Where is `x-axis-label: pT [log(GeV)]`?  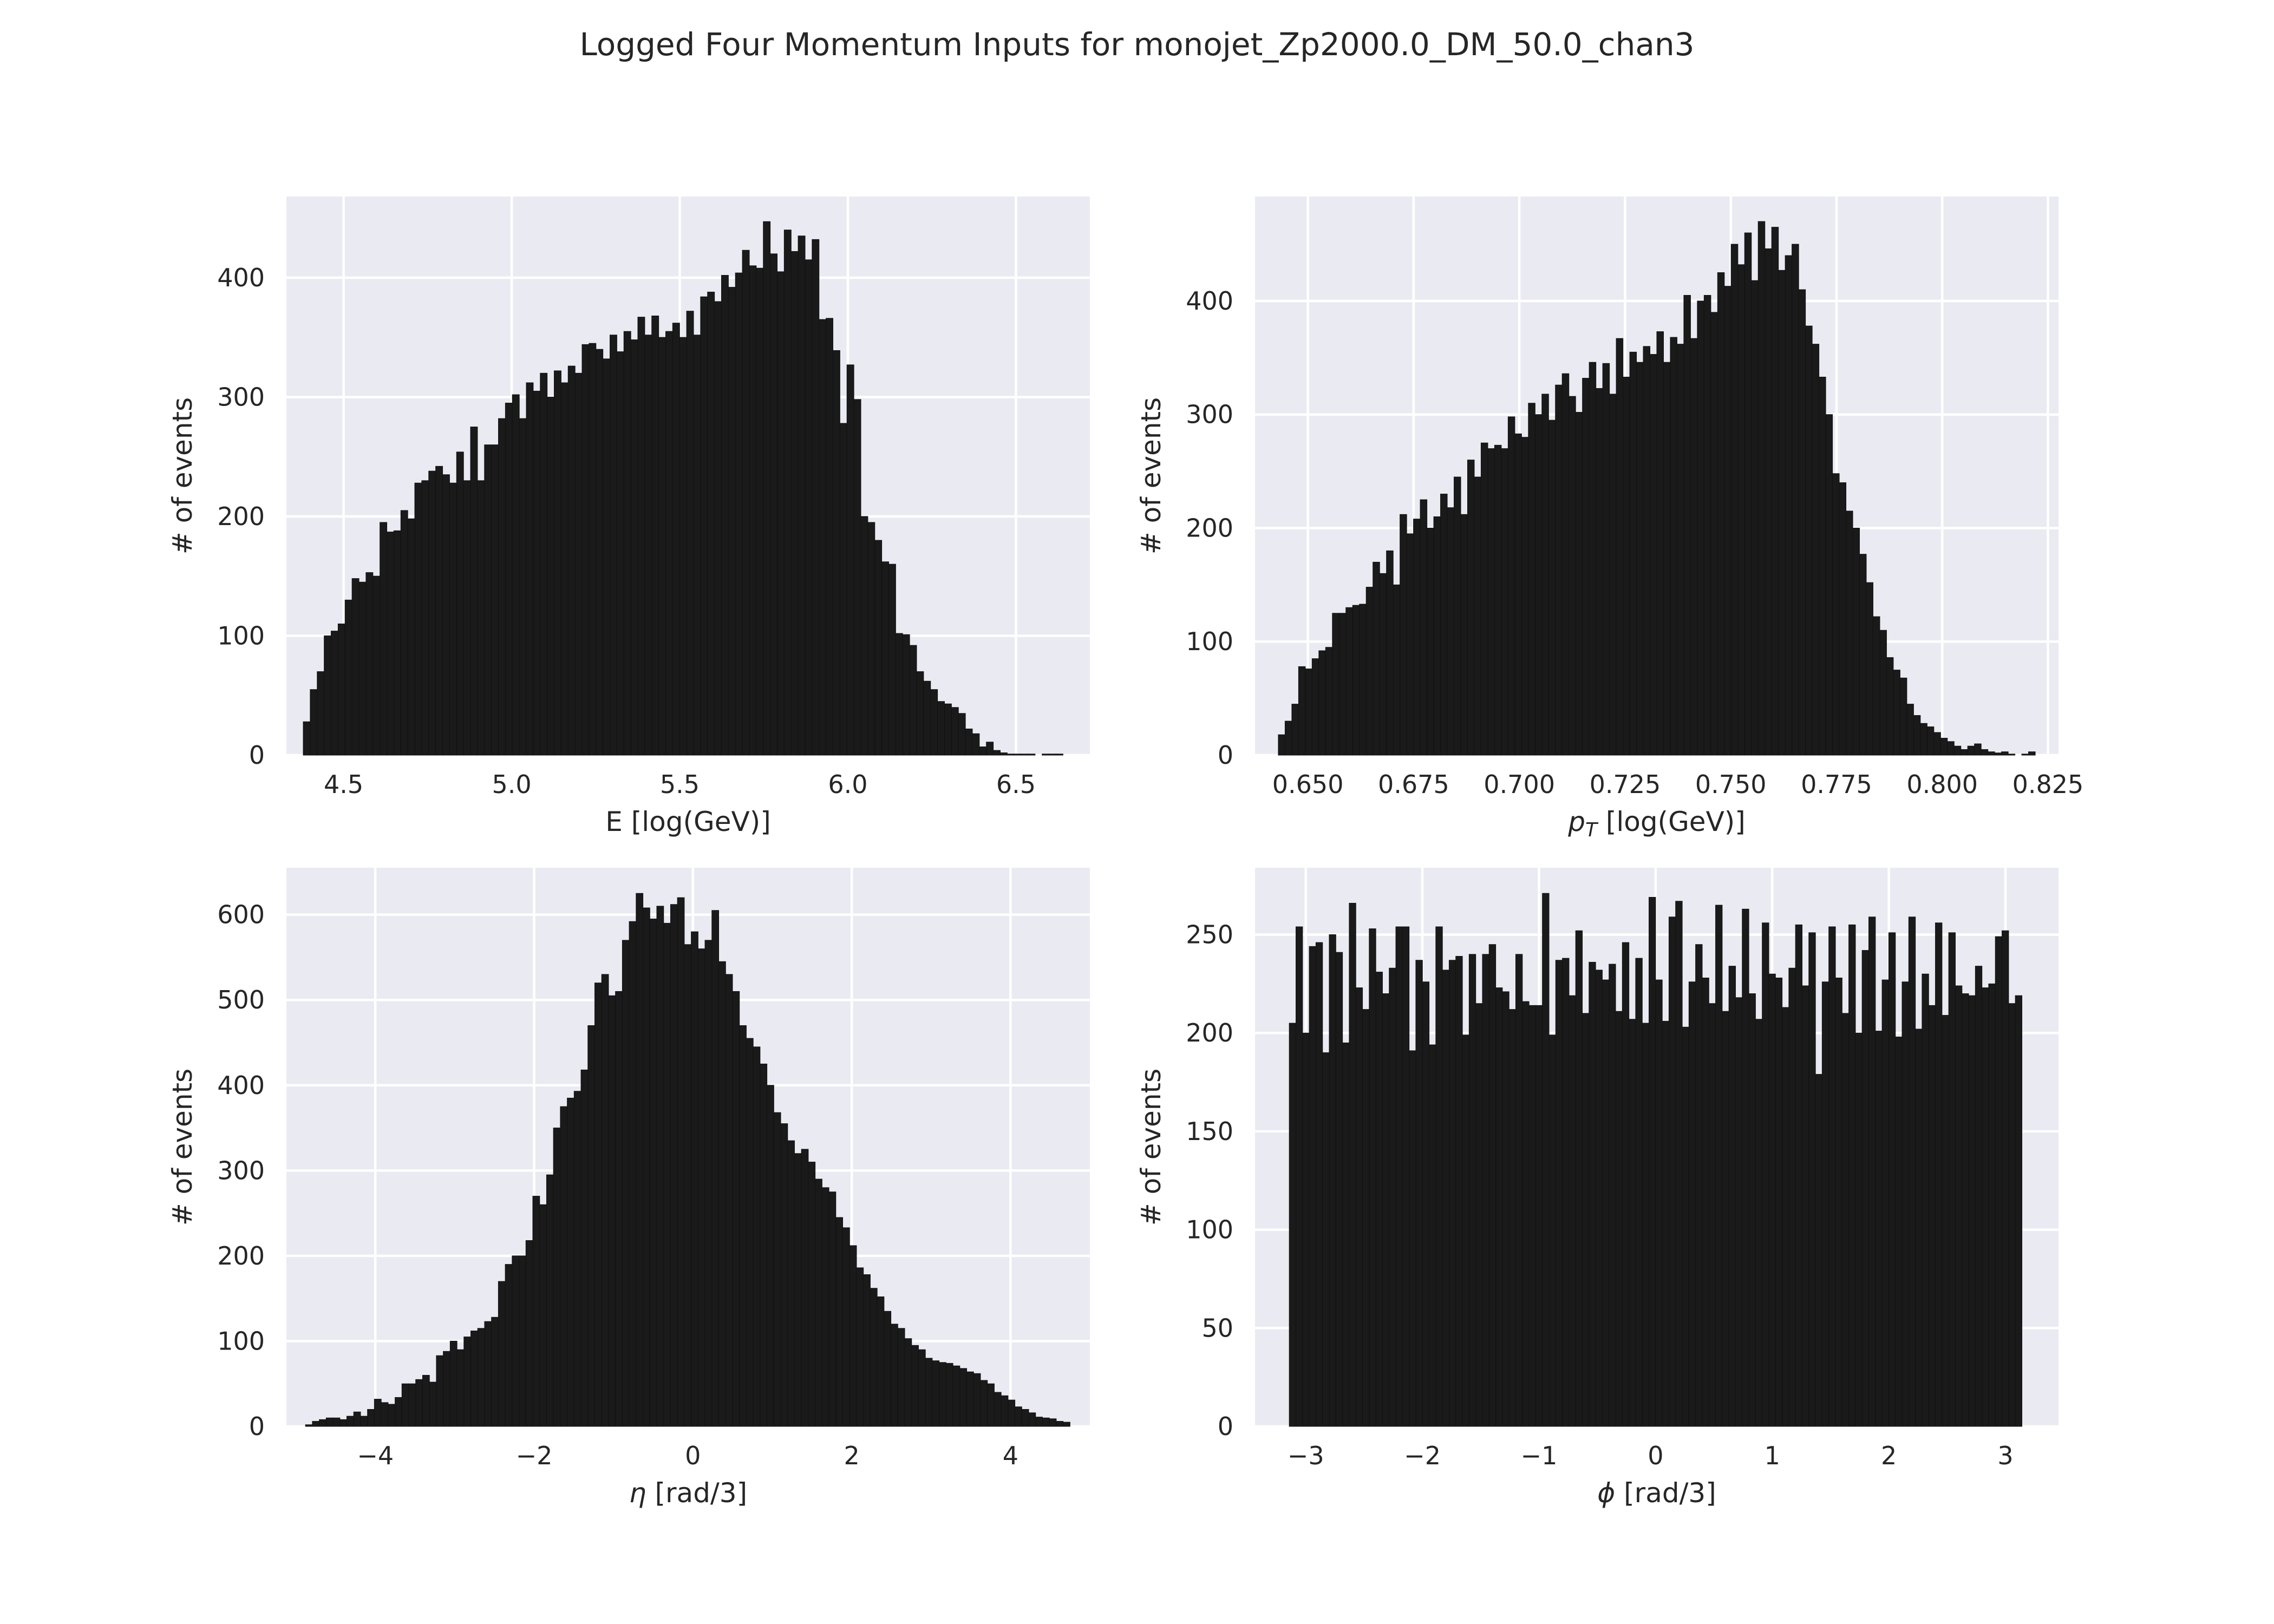
x-axis-label: pT [log(GeV)] is located at coordinates (1657, 824).